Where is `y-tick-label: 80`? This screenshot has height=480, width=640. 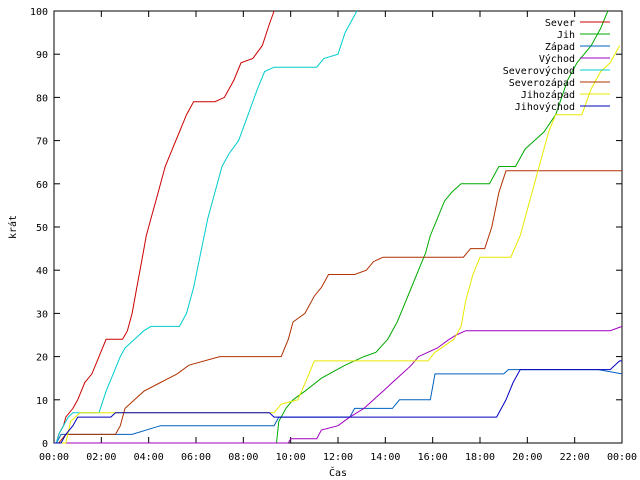
y-tick-label: 80 is located at coordinates (42, 98).